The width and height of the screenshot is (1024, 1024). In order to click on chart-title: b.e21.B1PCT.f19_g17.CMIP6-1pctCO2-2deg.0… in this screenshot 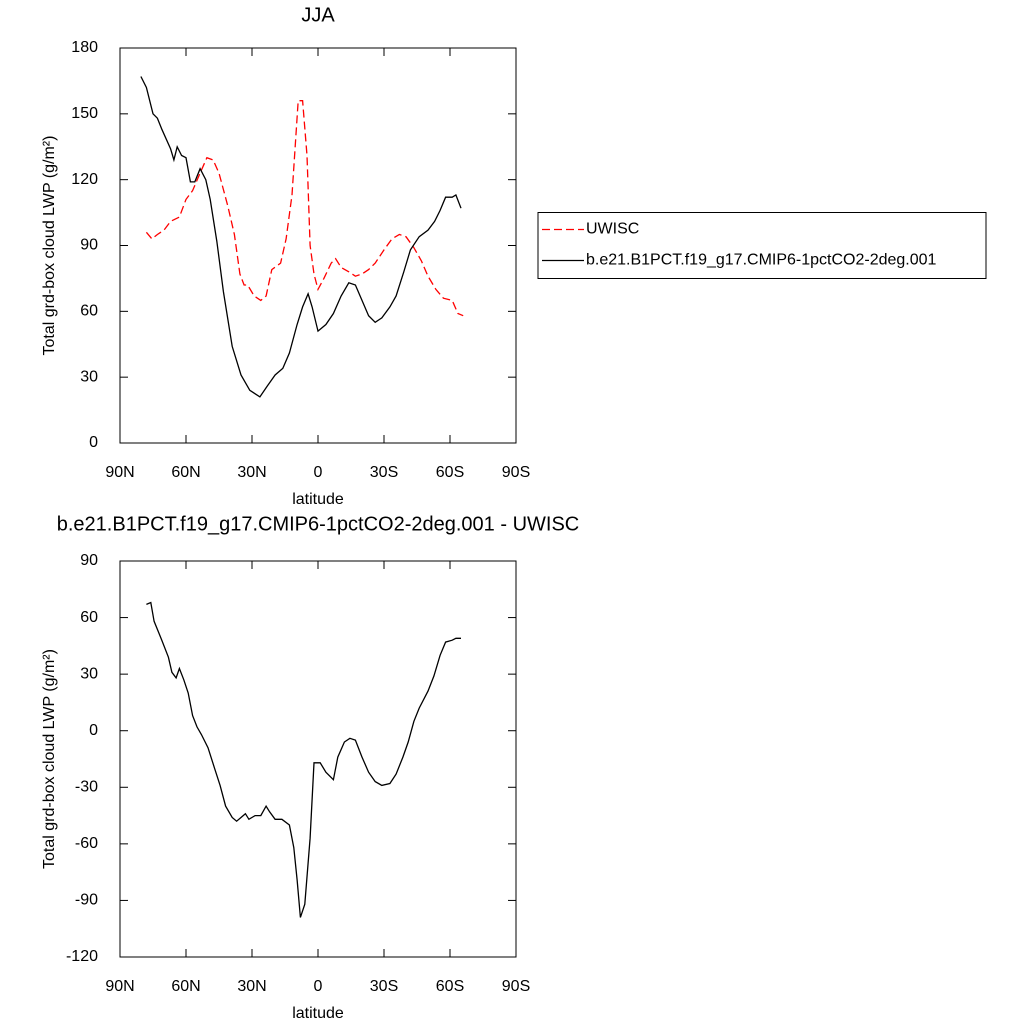, I will do `click(318, 524)`.